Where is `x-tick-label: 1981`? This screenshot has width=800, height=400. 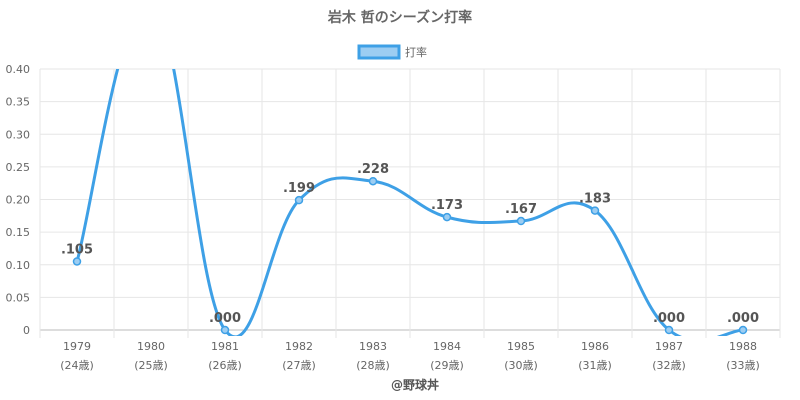
x-tick-label: 1981 is located at coordinates (225, 346).